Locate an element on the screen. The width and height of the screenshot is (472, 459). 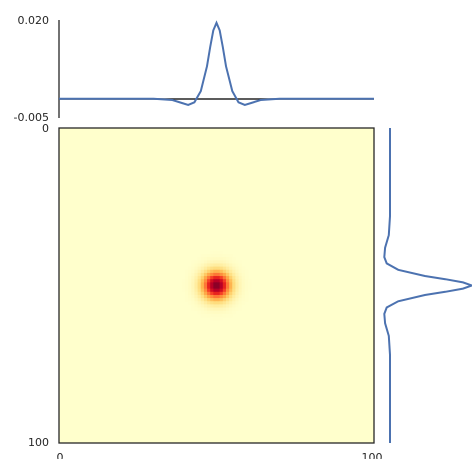
top-y-tick-min: -0.005 is located at coordinates (31, 117).